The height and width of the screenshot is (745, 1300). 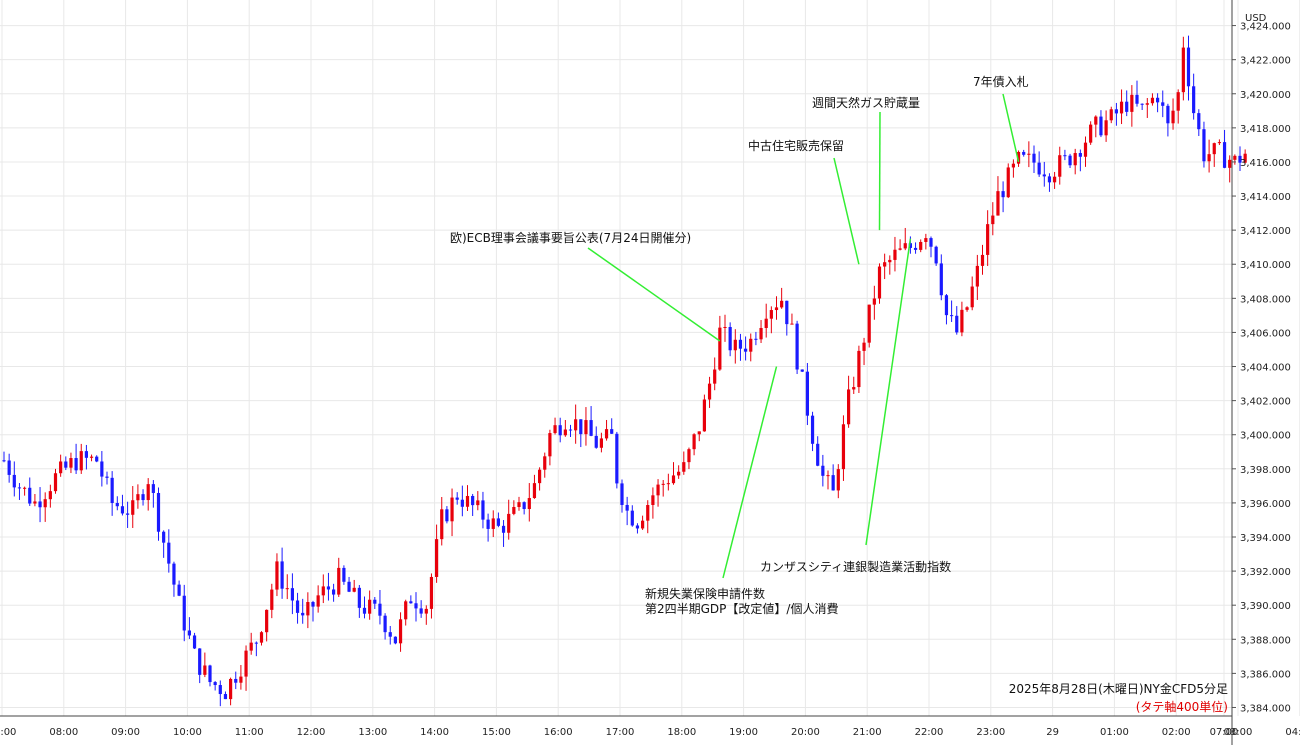 I want to click on y-tick-label: 3,388.000, so click(x=1265, y=640).